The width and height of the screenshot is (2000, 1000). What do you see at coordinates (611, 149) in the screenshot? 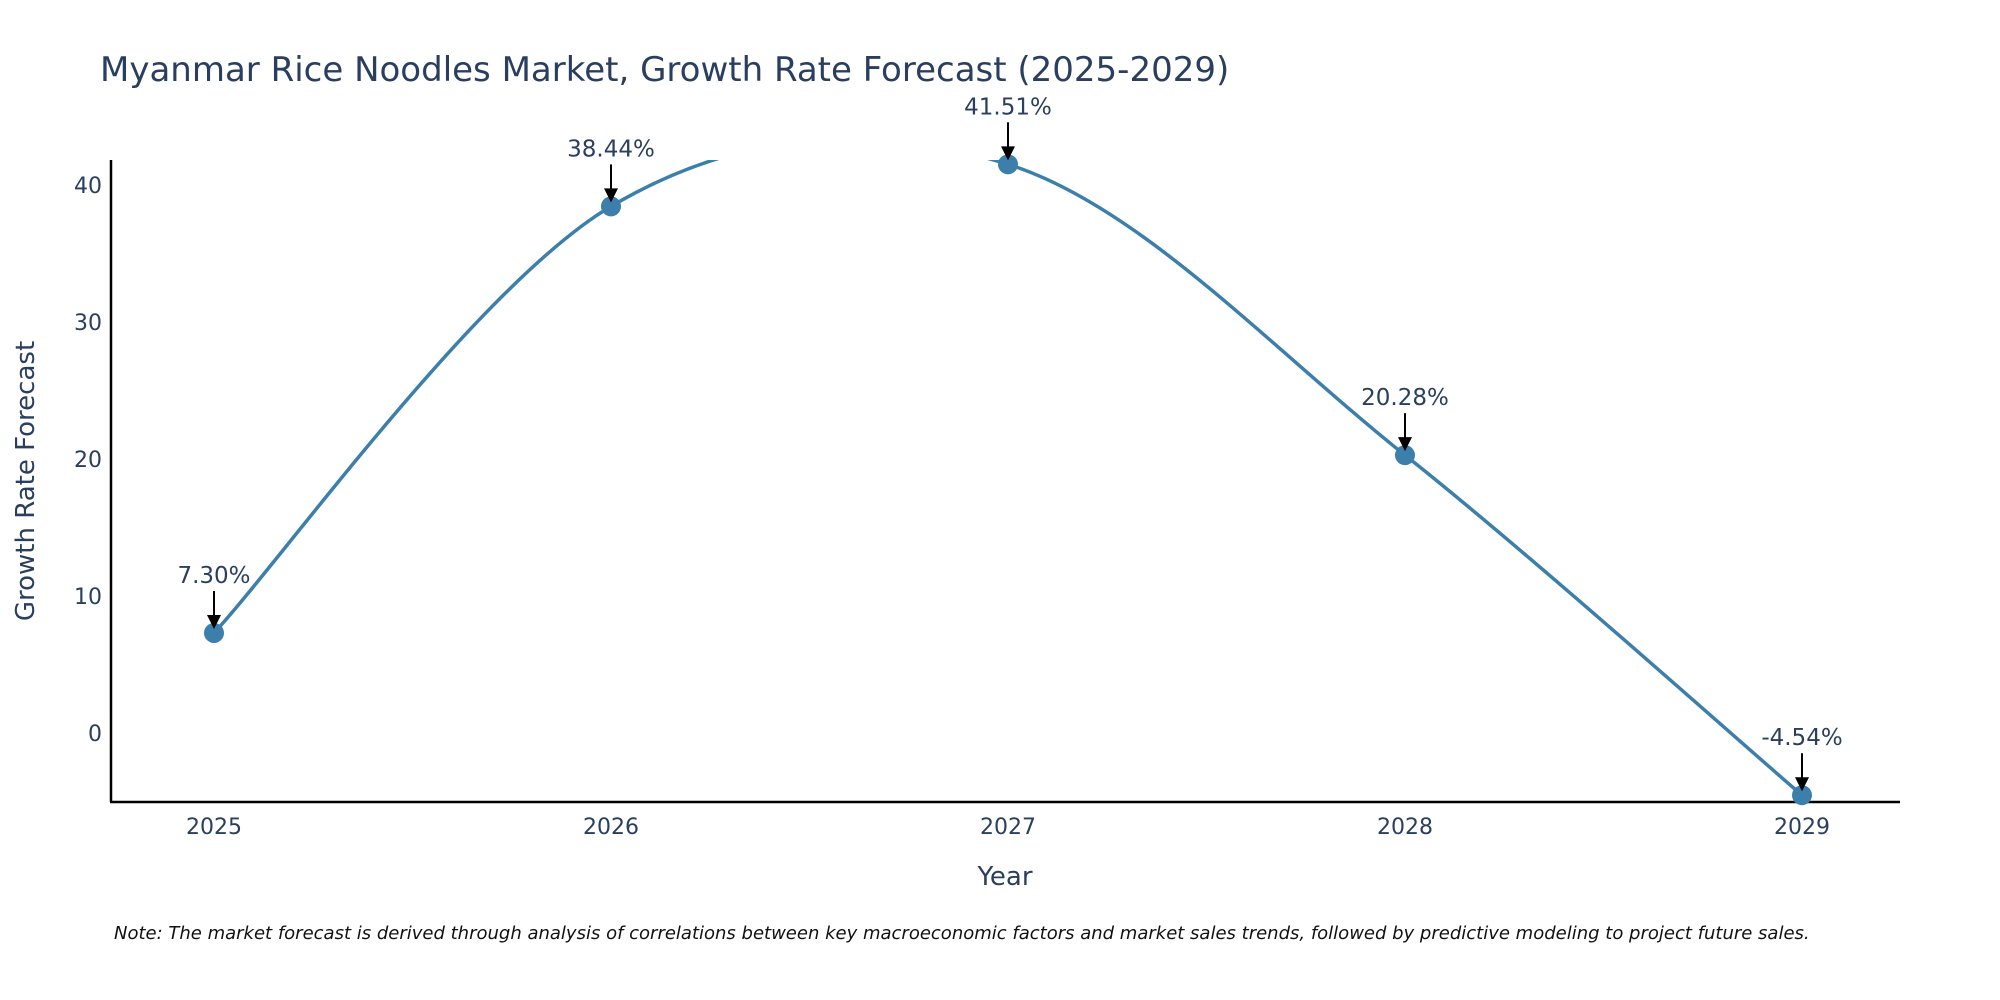
I see `data-label: 38.44%` at bounding box center [611, 149].